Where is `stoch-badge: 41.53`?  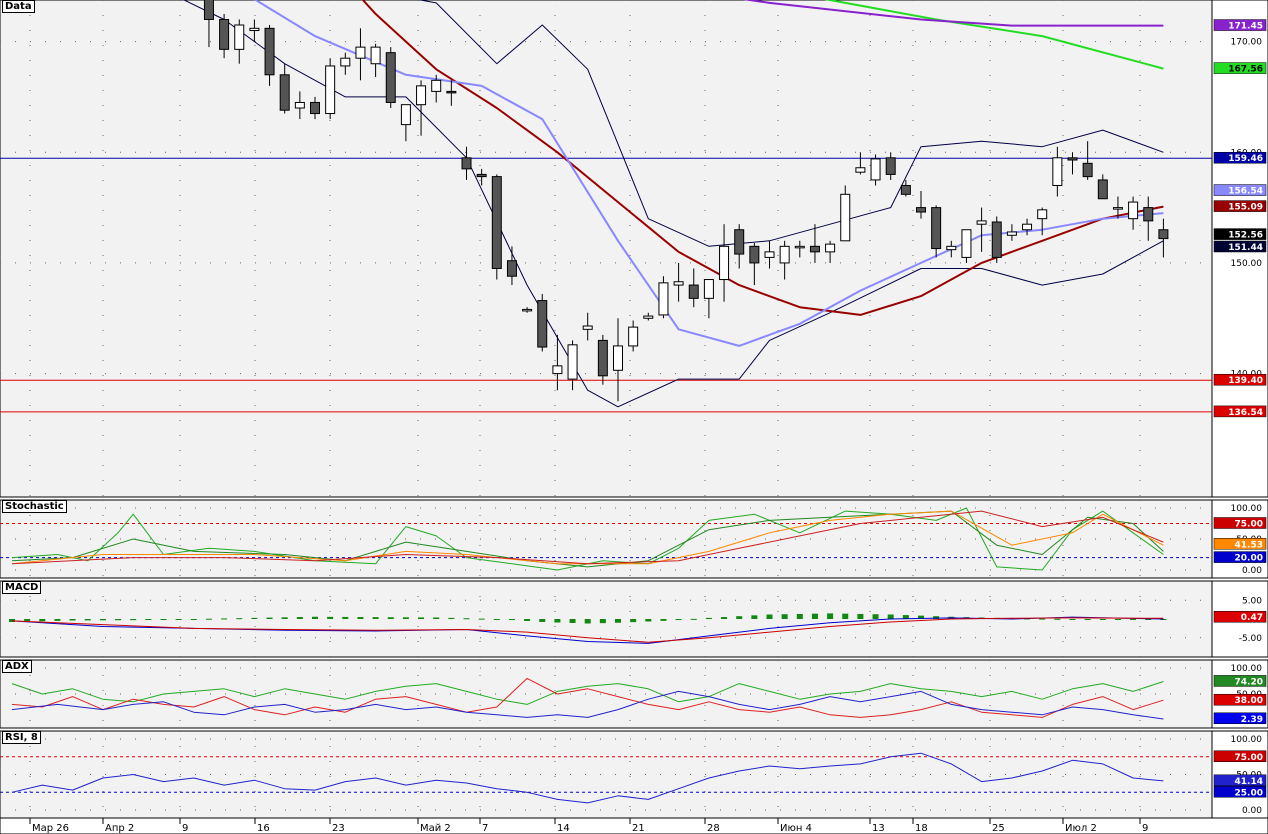 stoch-badge: 41.53 is located at coordinates (1249, 545).